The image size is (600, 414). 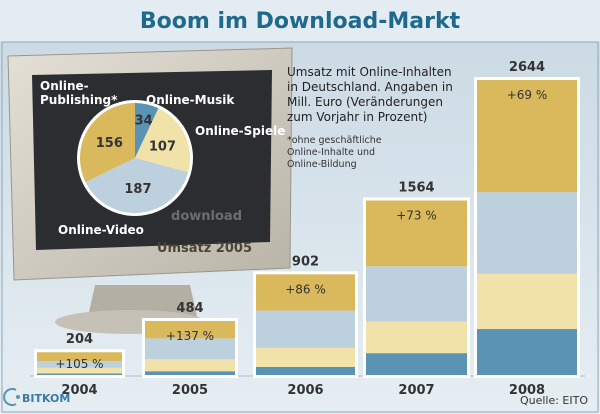 I want to click on pie-slice-video, so click(x=137, y=185).